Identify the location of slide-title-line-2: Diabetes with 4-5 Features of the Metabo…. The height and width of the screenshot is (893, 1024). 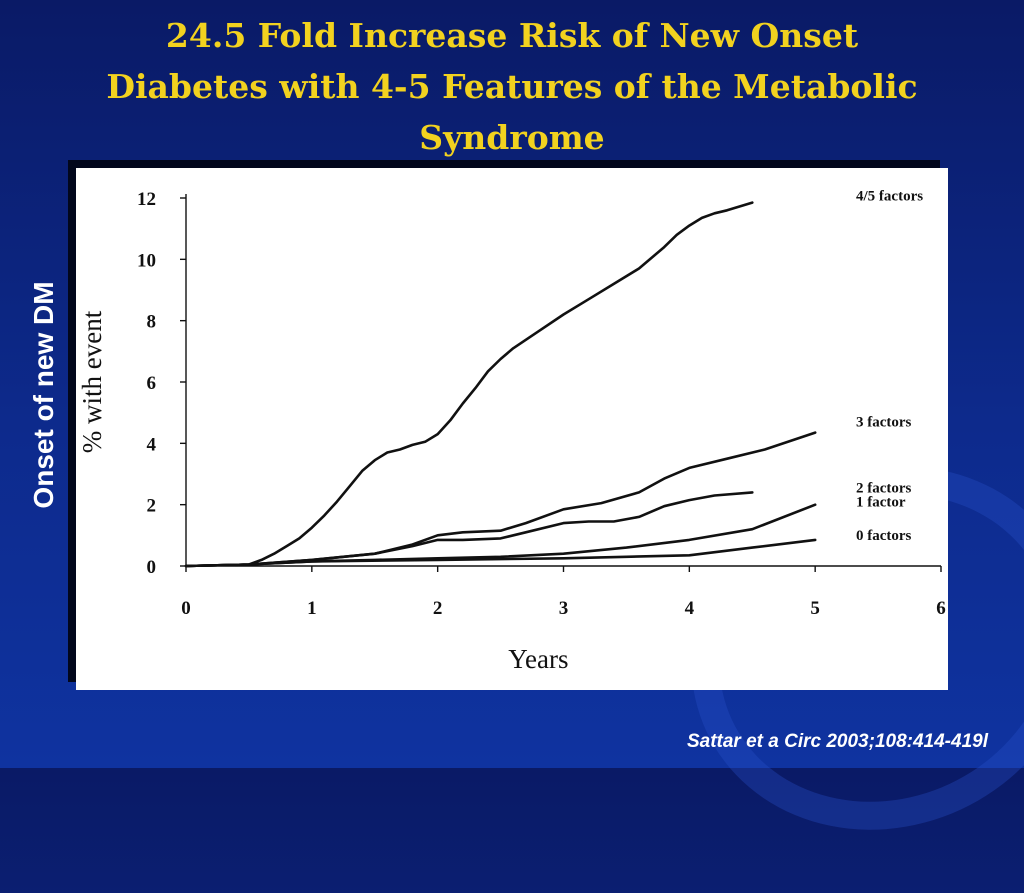
(512, 86).